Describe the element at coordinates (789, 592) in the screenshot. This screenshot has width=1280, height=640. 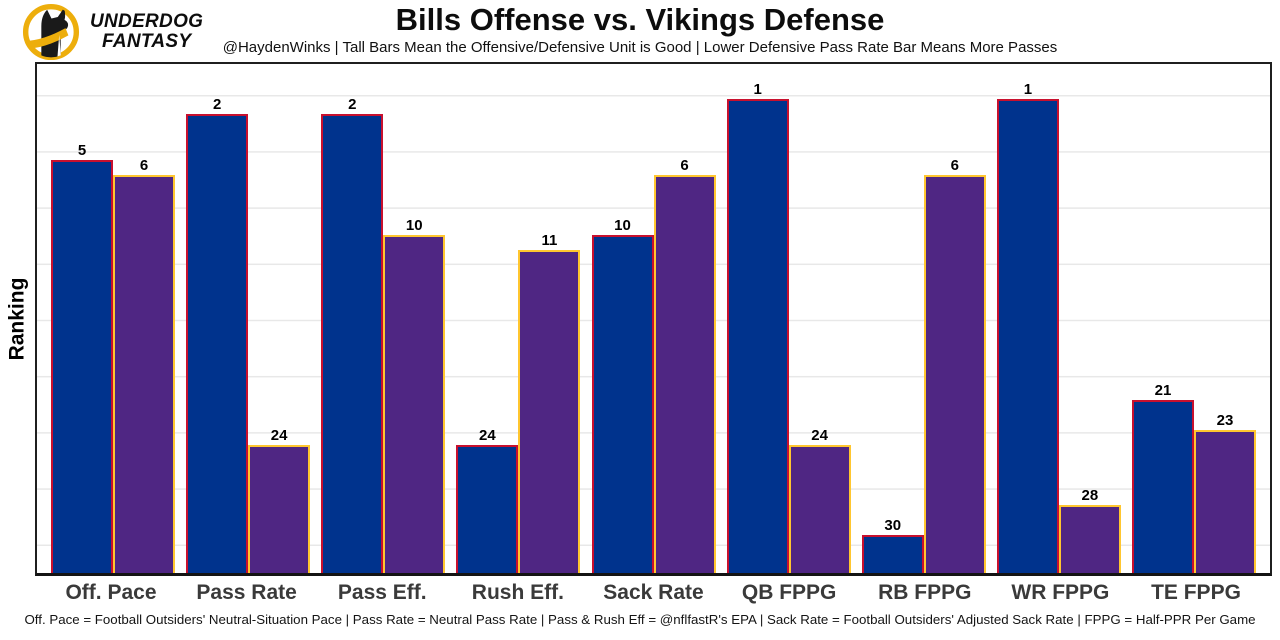
I see `x-axis-label-qb-fppg: QB FPPG` at that location.